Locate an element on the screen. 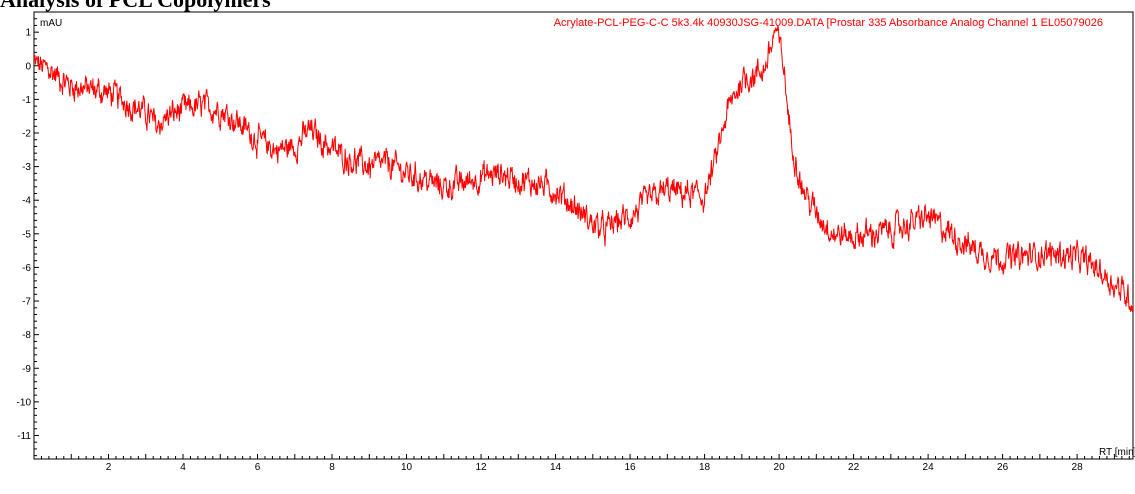 The image size is (1135, 494). y-tick-label: -10 is located at coordinates (24, 402).